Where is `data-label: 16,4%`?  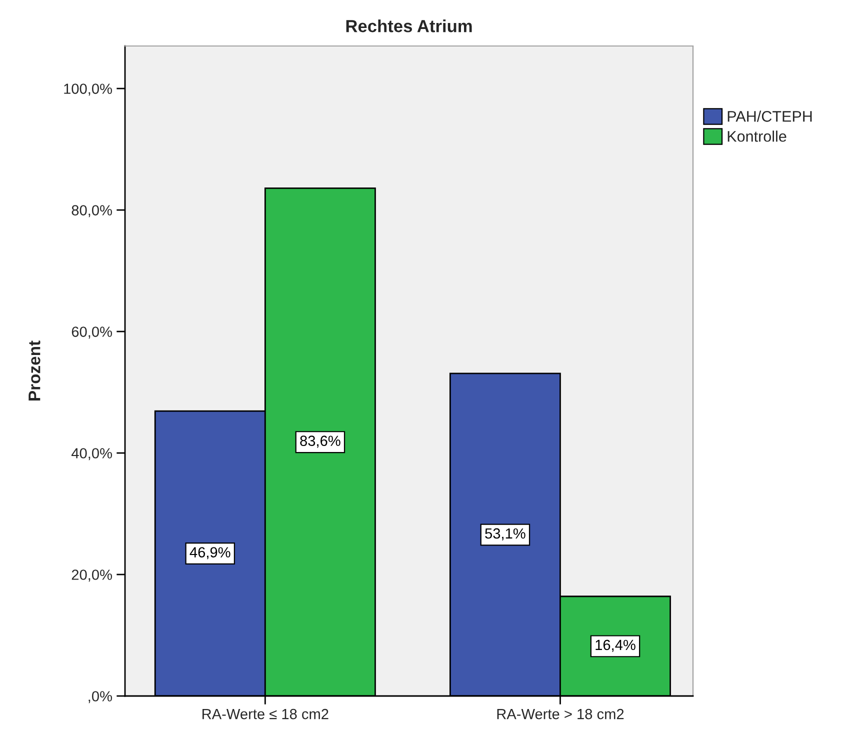
data-label: 16,4% is located at coordinates (616, 646).